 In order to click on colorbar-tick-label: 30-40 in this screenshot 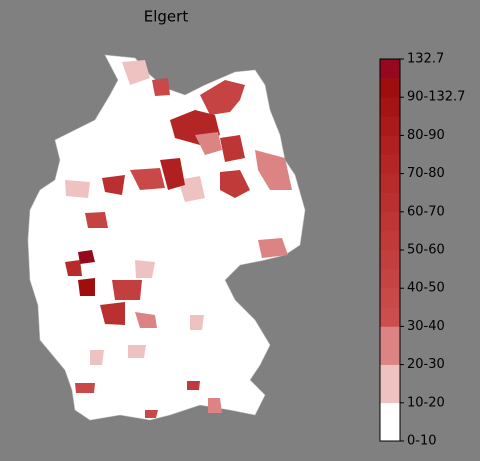, I will do `click(426, 326)`.